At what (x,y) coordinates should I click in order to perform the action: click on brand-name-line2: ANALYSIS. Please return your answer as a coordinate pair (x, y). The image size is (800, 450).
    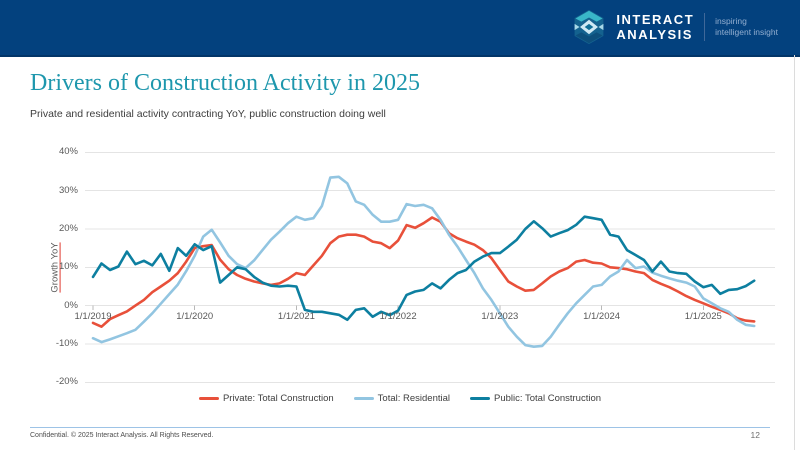
    Looking at the image, I should click on (654, 34).